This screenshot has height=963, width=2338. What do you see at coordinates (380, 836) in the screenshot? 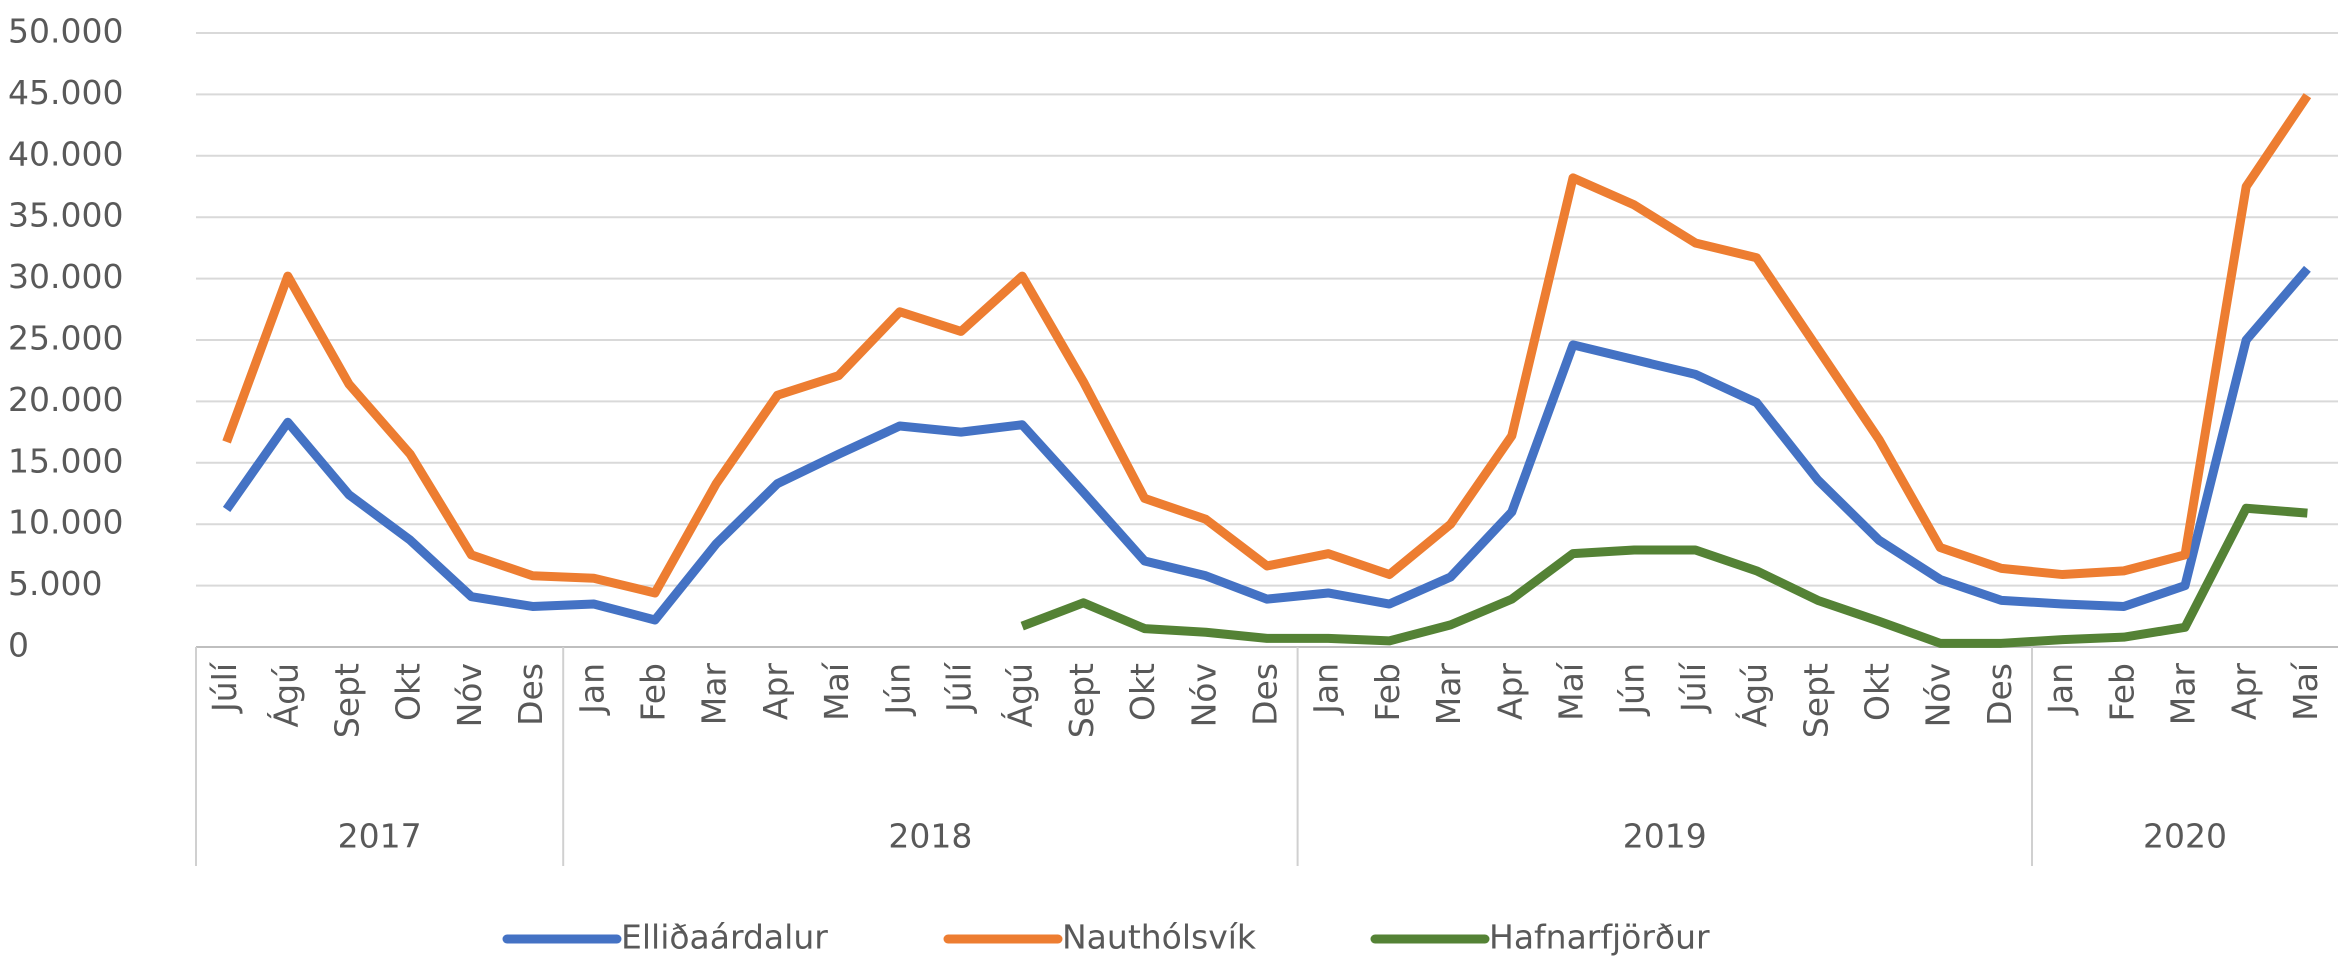
I see `year-label: 2017` at bounding box center [380, 836].